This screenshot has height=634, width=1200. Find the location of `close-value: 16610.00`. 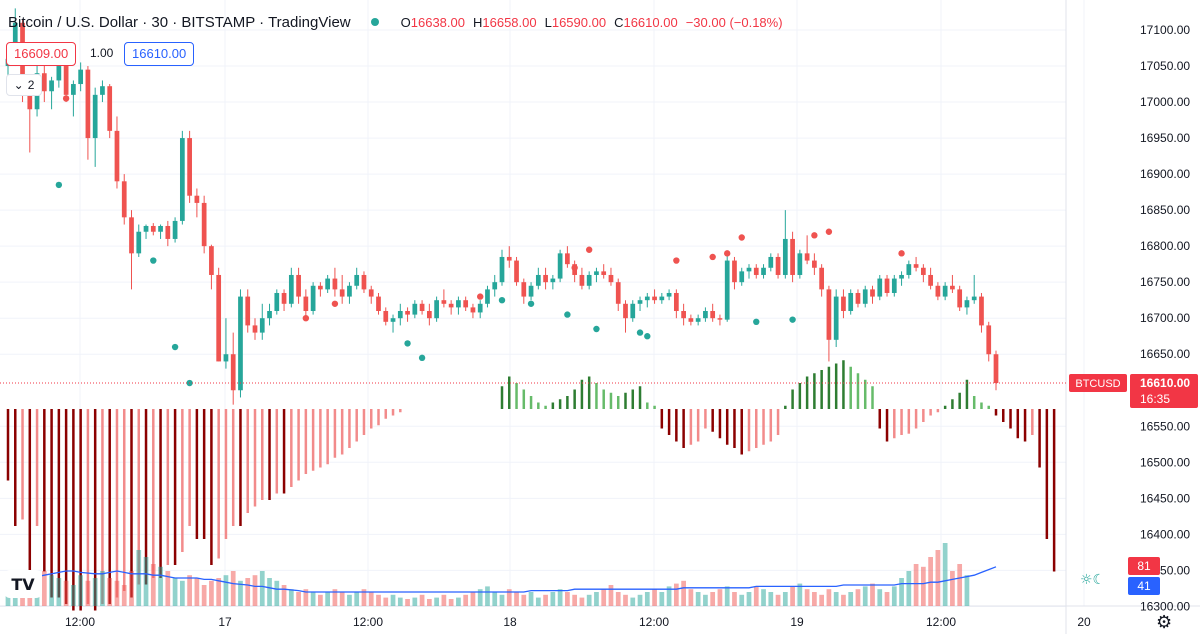

close-value: 16610.00 is located at coordinates (650, 22).